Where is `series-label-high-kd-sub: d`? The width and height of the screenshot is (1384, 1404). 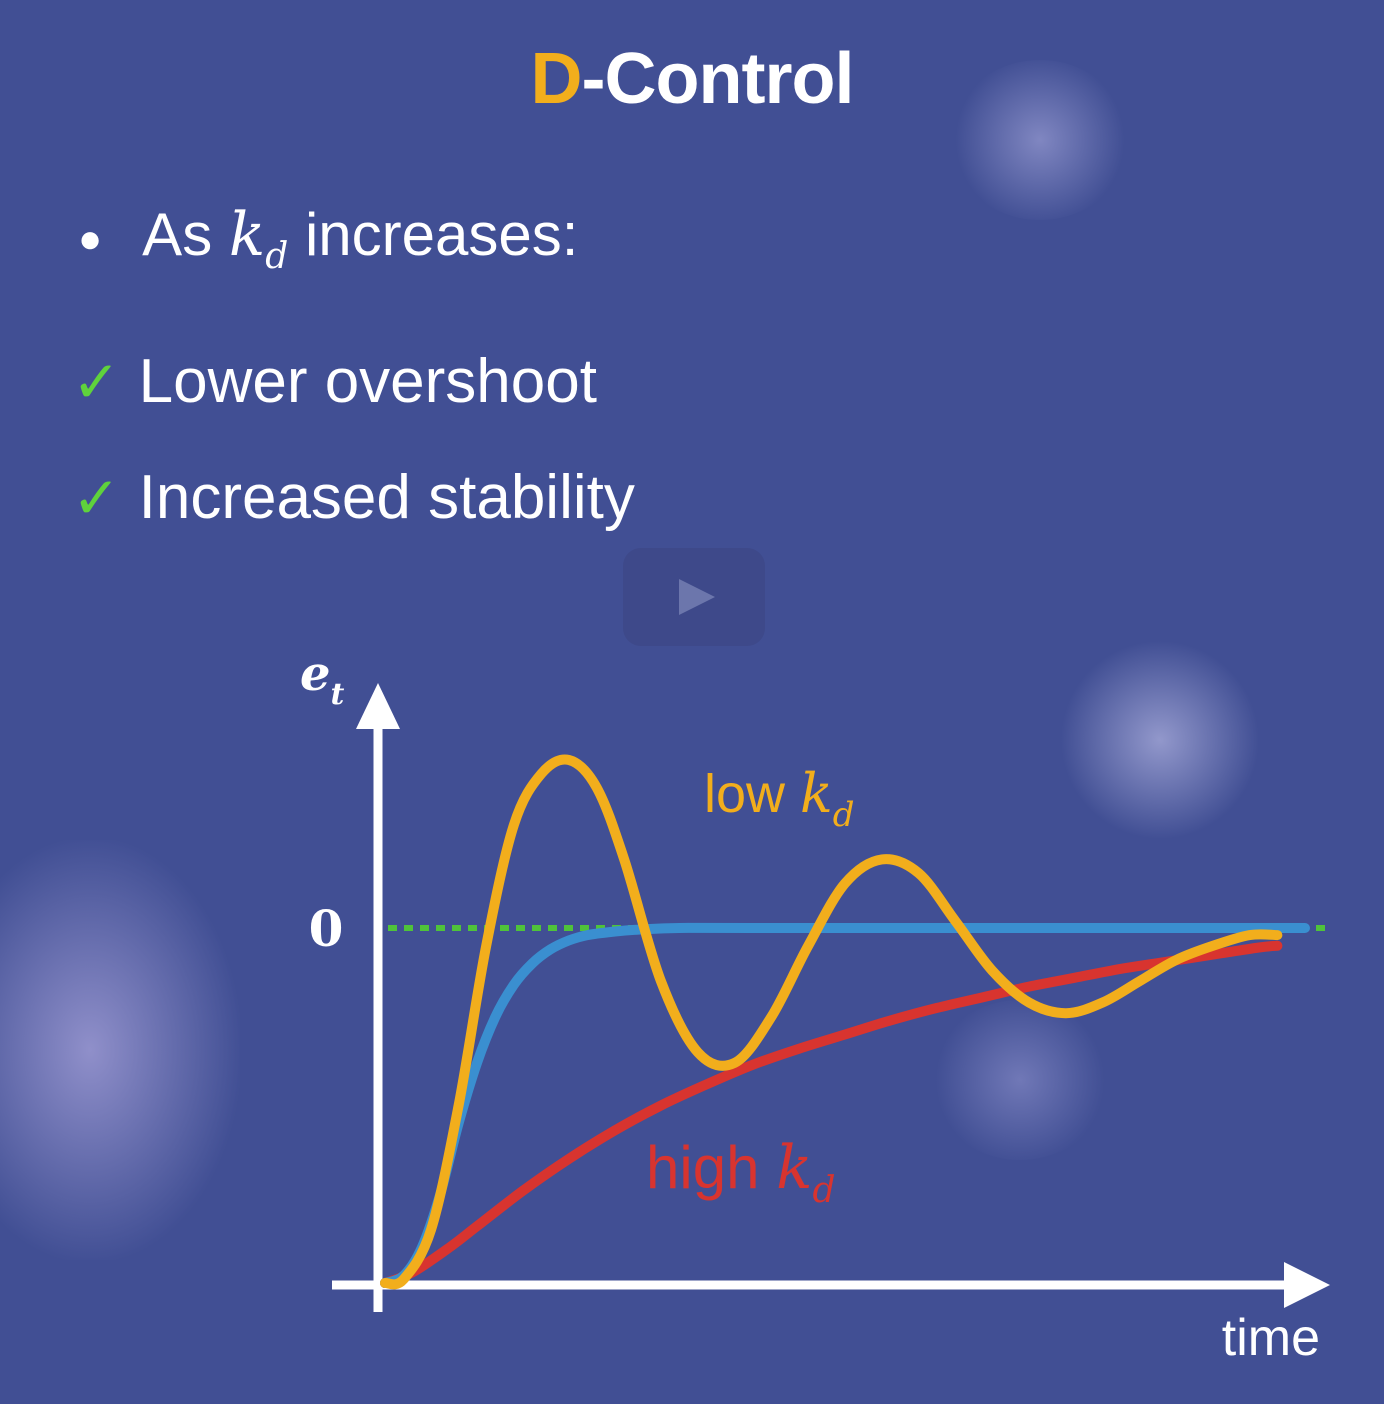
series-label-high-kd-sub: d is located at coordinates (823, 1190).